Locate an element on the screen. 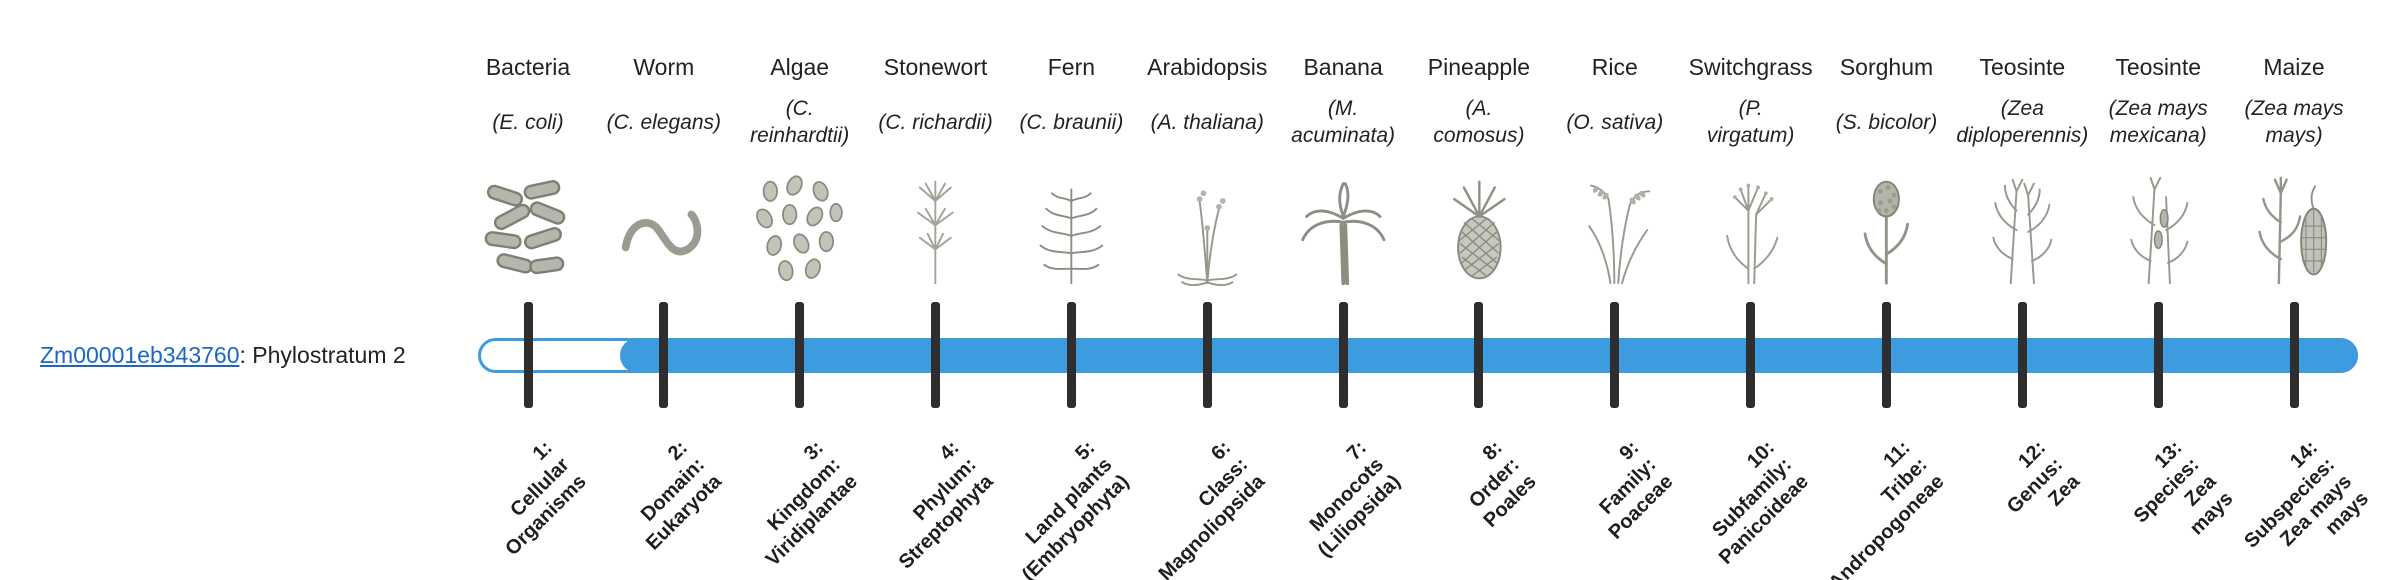 The height and width of the screenshot is (580, 2400). organism-header-4: Stonewort (C. richardii) is located at coordinates (936, 170).